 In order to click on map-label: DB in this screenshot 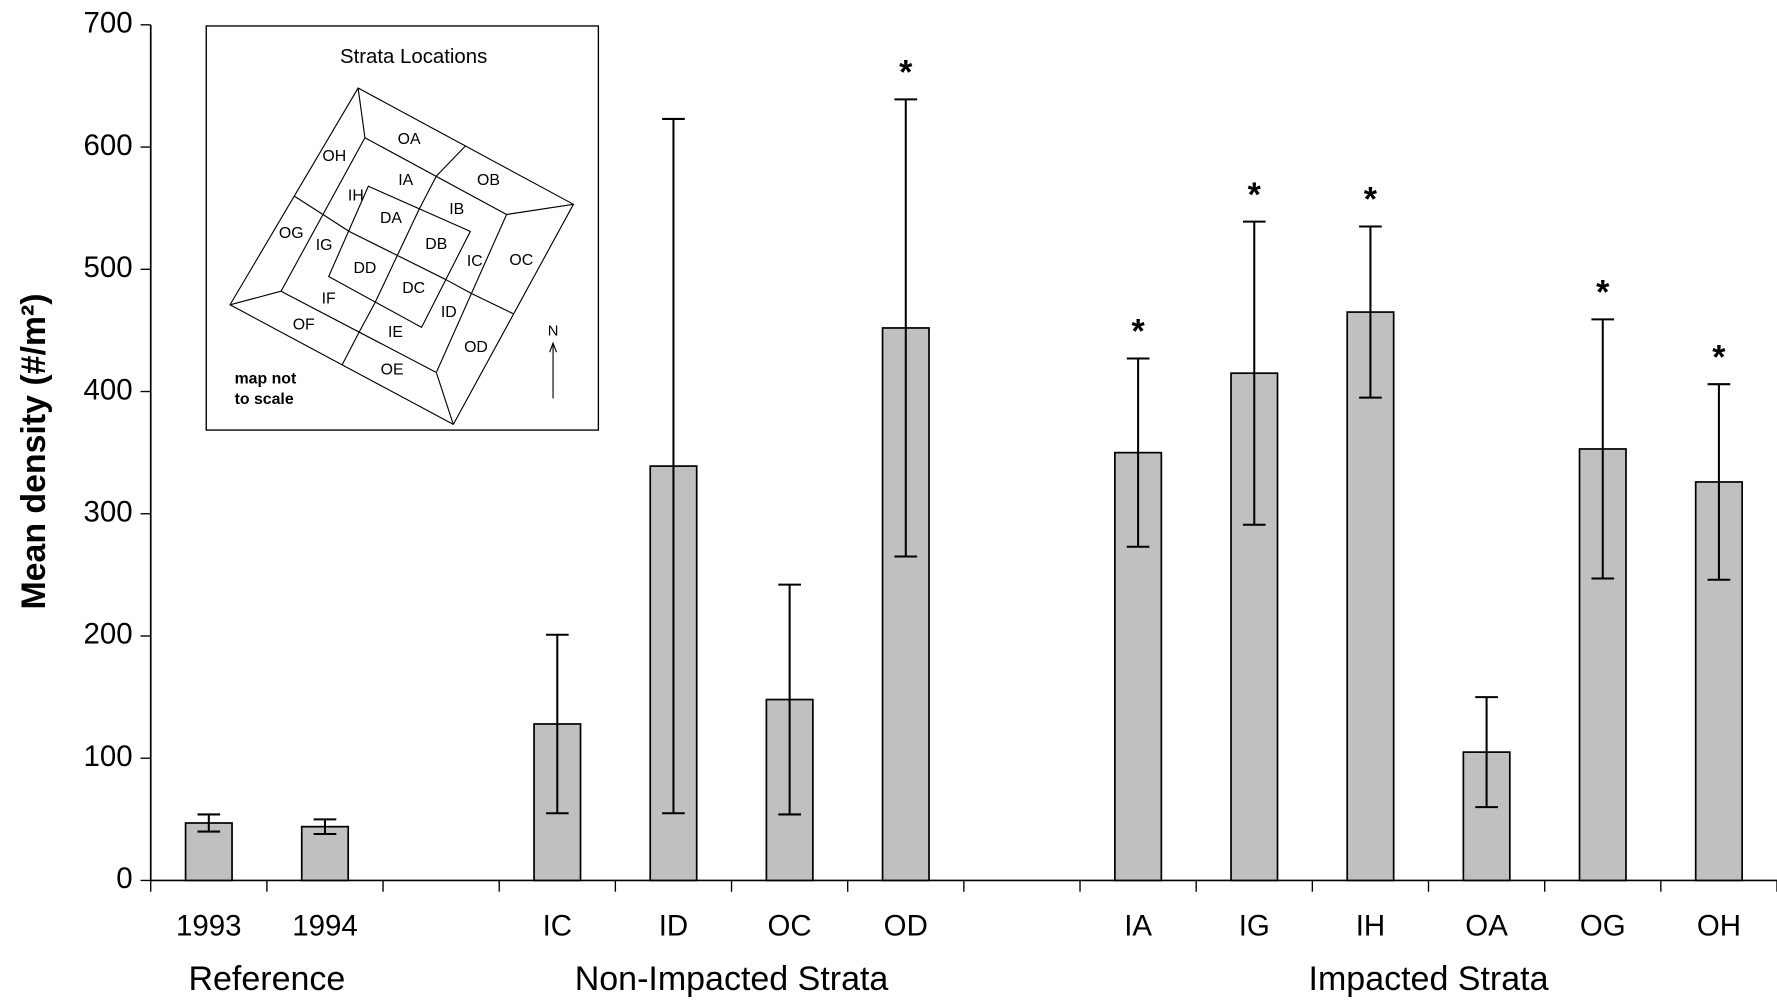, I will do `click(436, 244)`.